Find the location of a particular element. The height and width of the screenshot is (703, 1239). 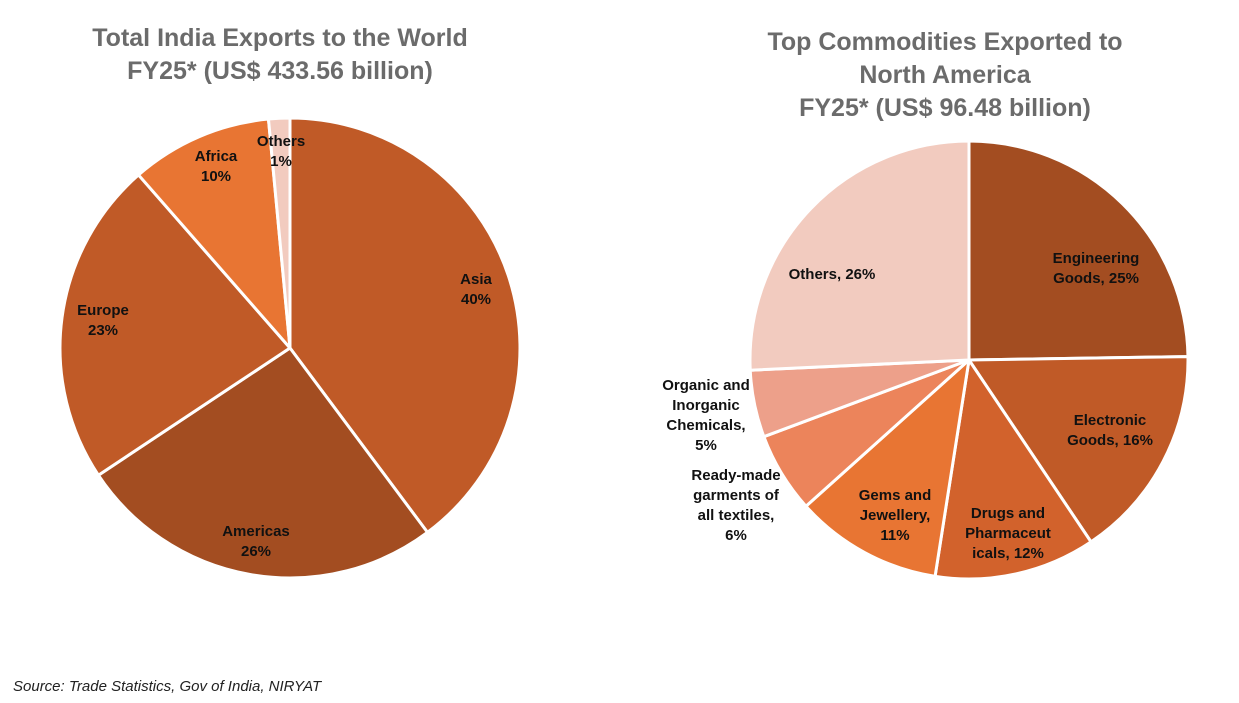

pie-label-line: Electronic is located at coordinates (1110, 420).